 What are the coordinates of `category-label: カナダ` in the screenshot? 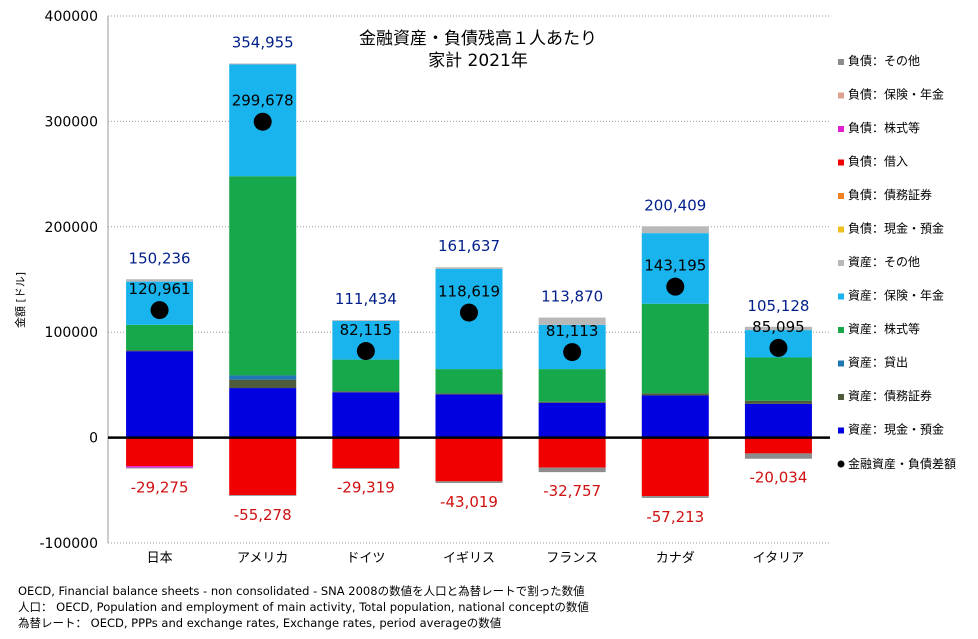 It's located at (675, 558).